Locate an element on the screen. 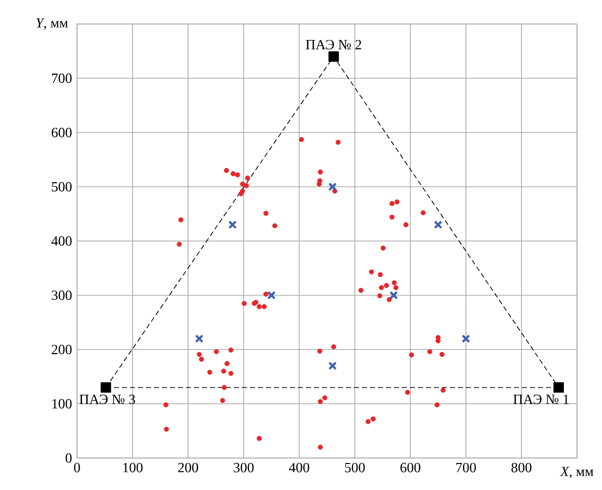 This screenshot has width=602, height=490. y-tick-label: 400 is located at coordinates (61, 241).